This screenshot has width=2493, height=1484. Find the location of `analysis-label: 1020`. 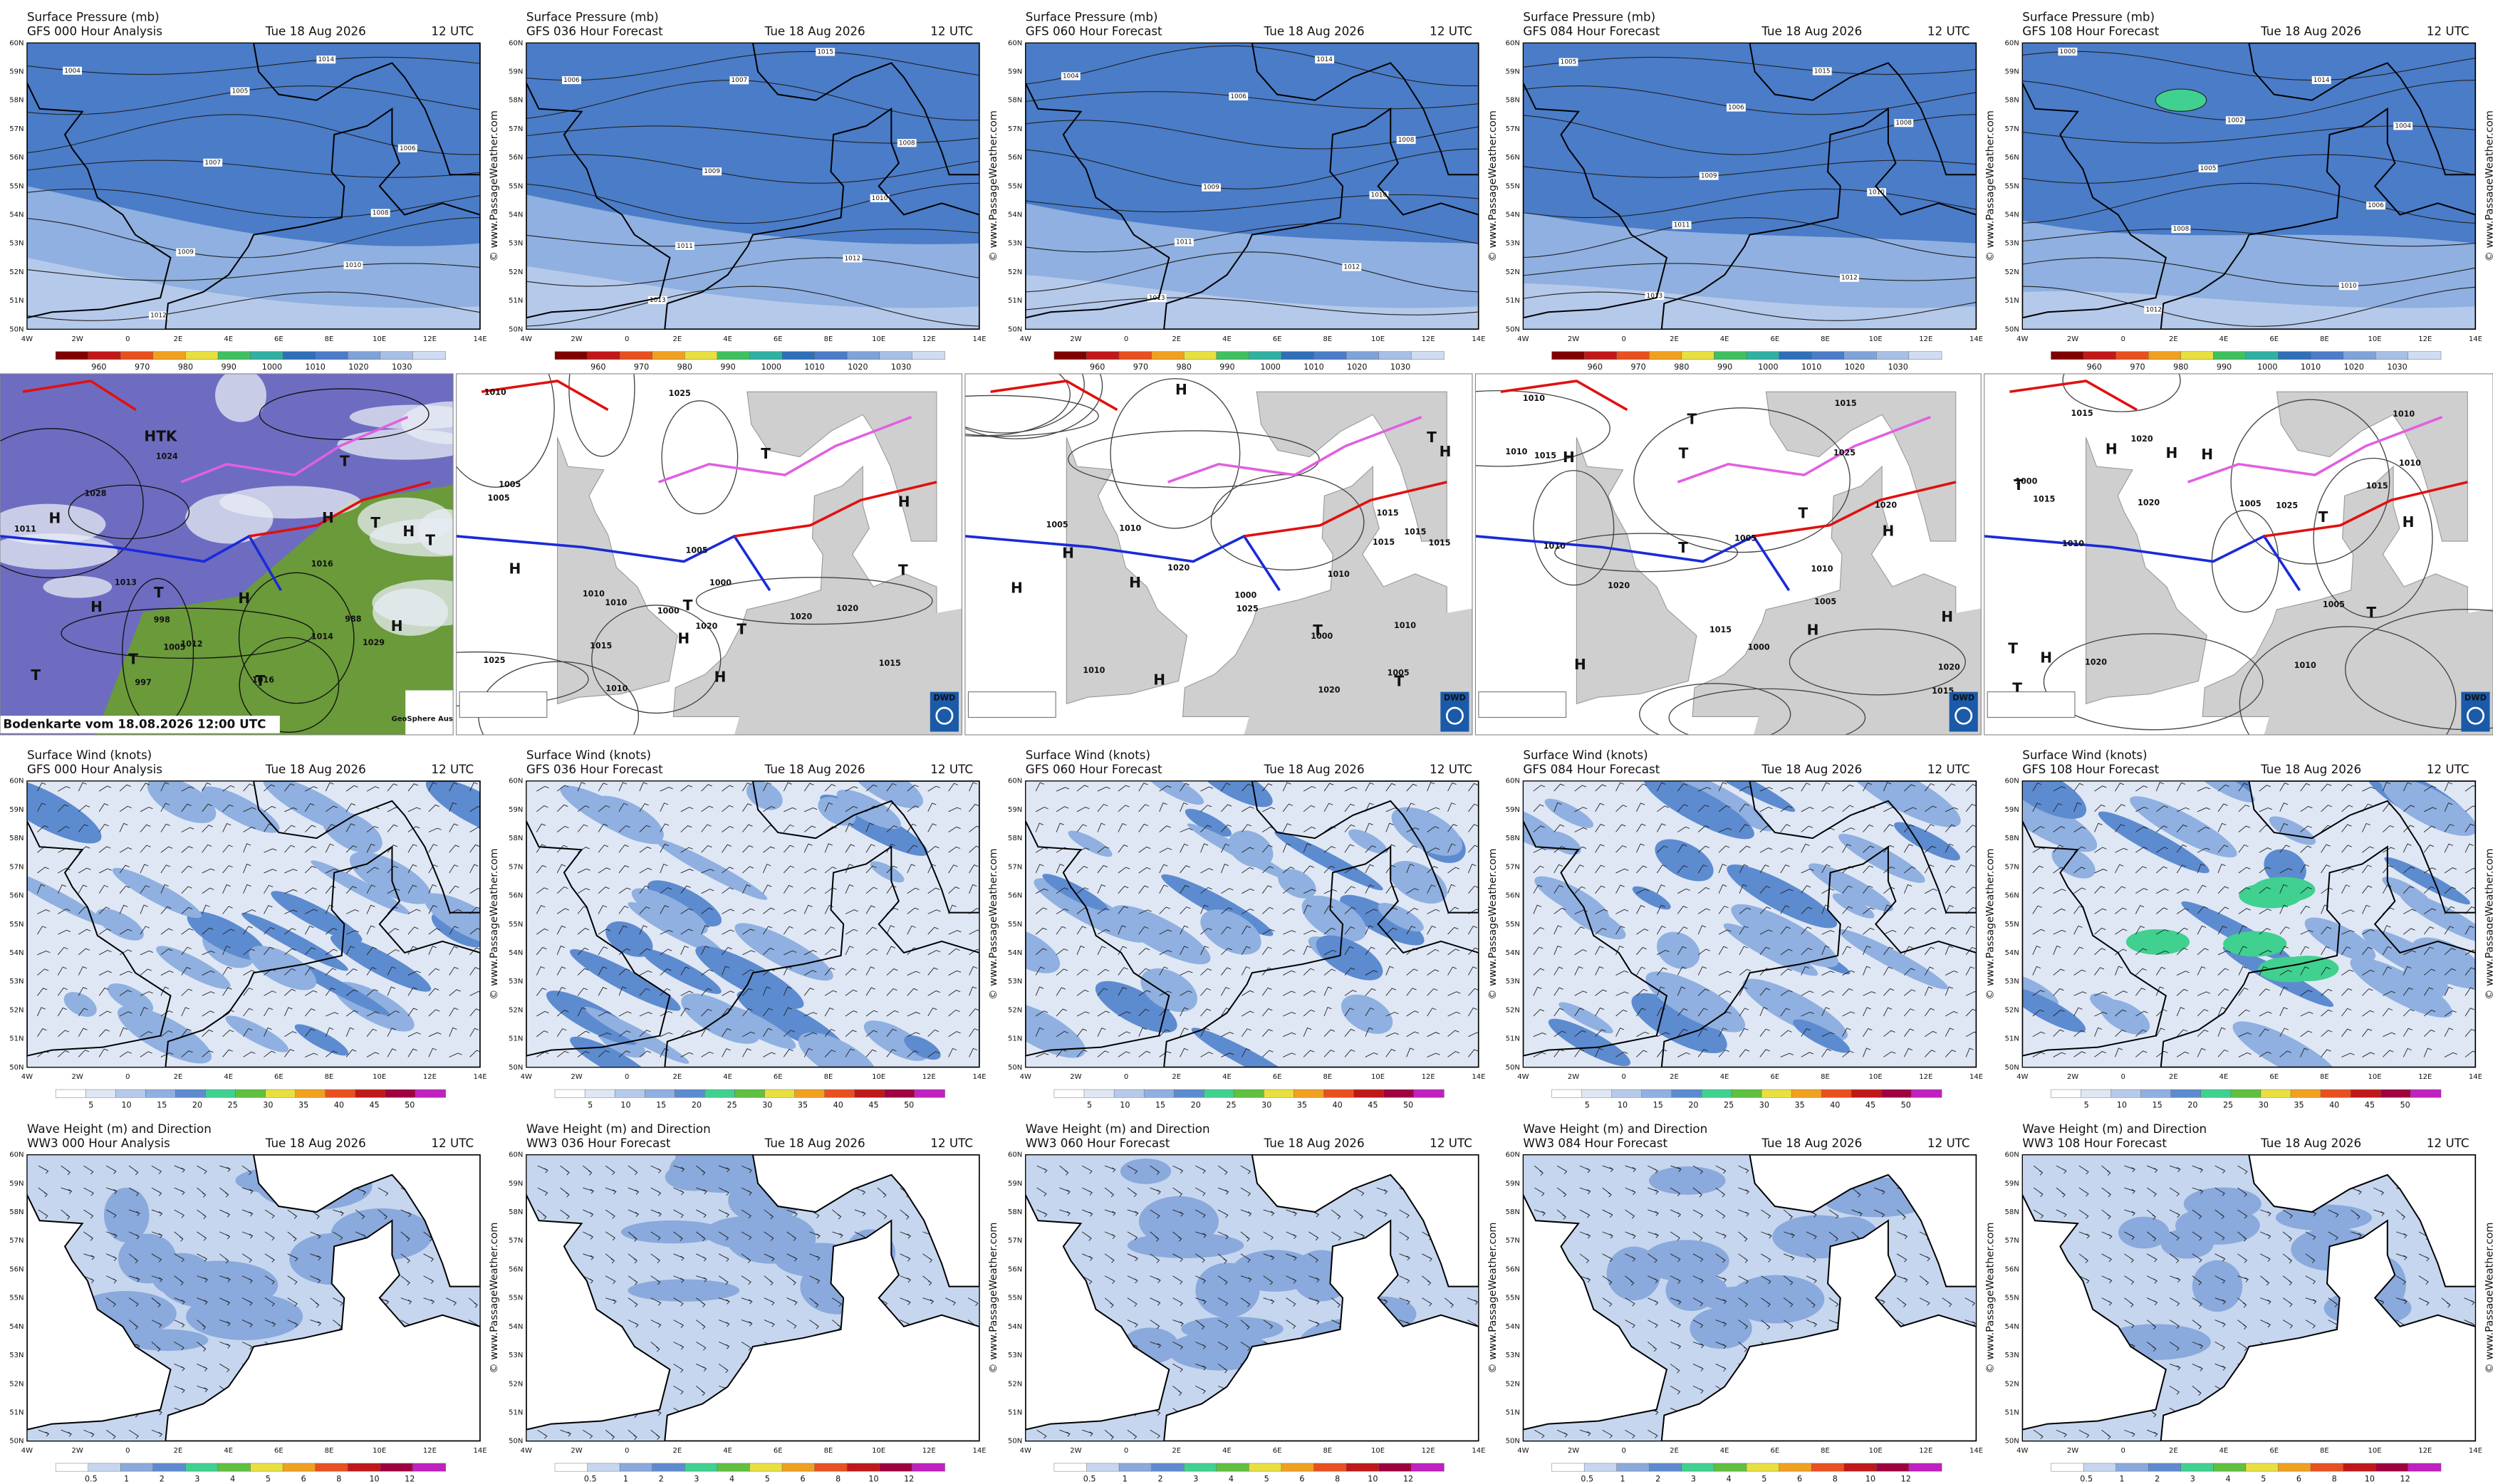

analysis-label: 1020 is located at coordinates (801, 617).